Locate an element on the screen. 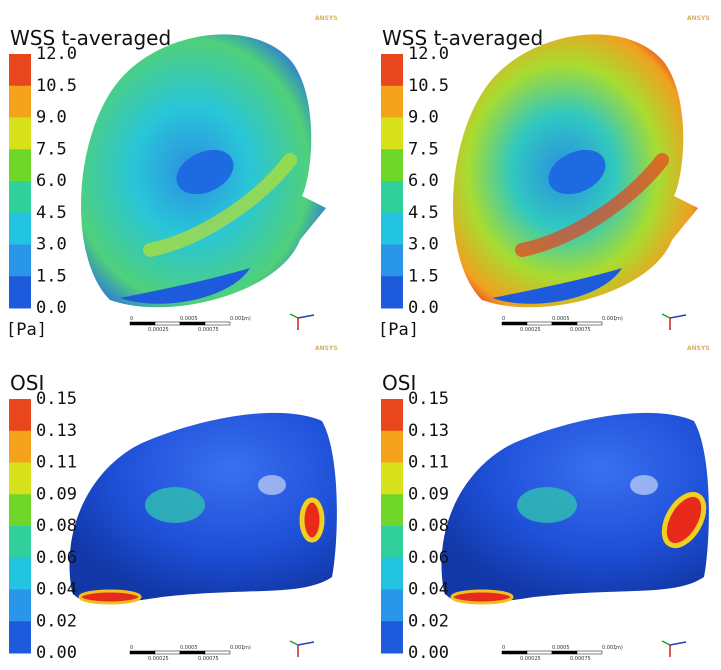  legend-tick: 10.5 is located at coordinates (56, 86).